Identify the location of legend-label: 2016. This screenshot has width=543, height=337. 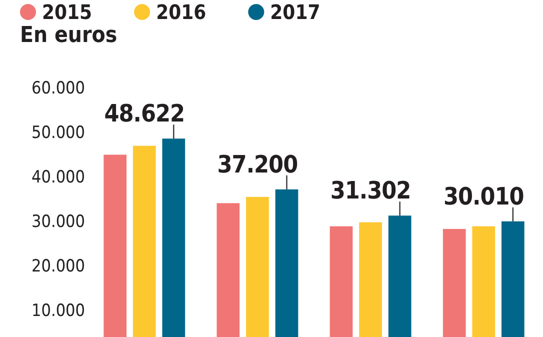
(181, 12).